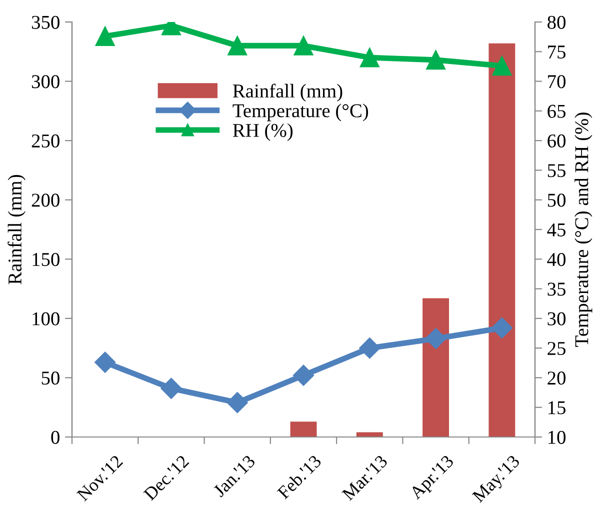 The width and height of the screenshot is (600, 510). I want to click on y2-tick-label: 15, so click(557, 407).